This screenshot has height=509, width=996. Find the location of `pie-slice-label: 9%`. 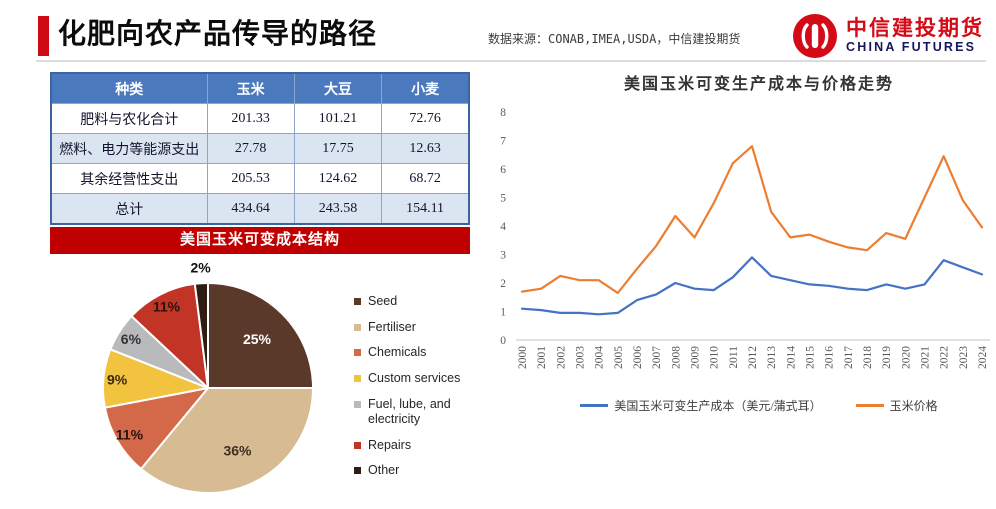

pie-slice-label: 9% is located at coordinates (117, 379).